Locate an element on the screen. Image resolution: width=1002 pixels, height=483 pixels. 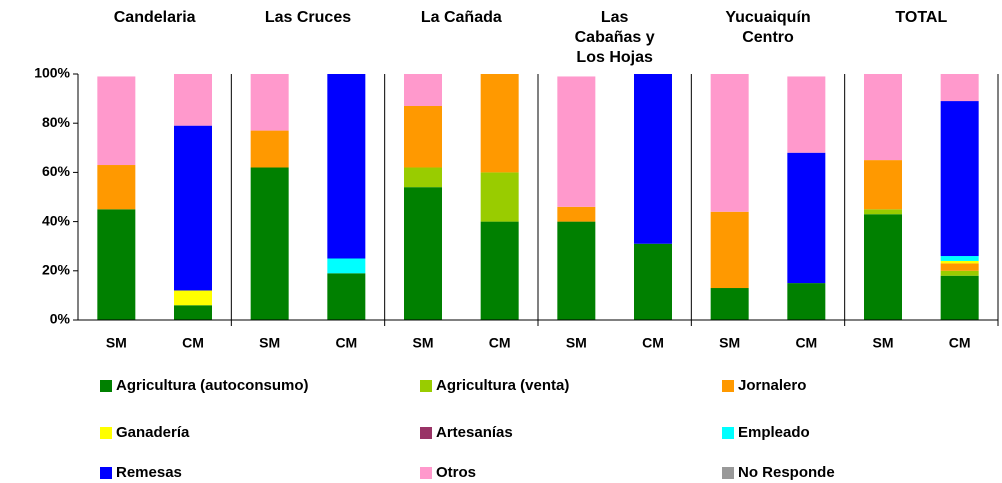
legend-item: Otros is located at coordinates (448, 472).